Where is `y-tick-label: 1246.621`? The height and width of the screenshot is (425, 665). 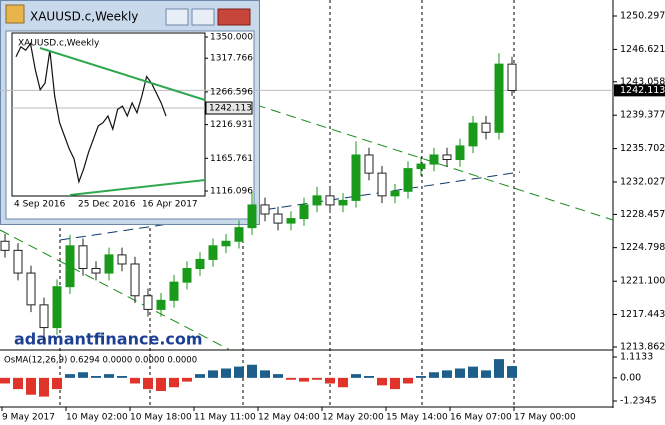
y-tick-label: 1246.621 is located at coordinates (642, 49).